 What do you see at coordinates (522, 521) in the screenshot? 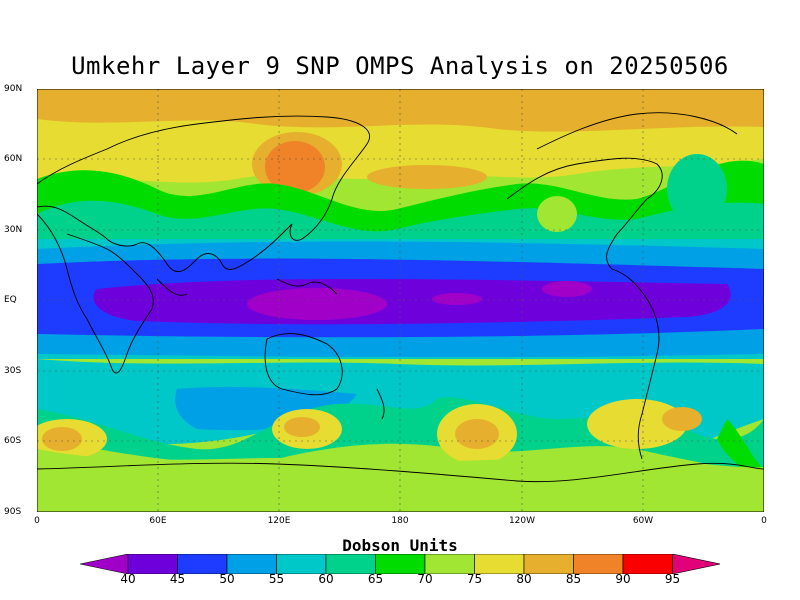
I see `lon-label-120w: 120W` at bounding box center [522, 521].